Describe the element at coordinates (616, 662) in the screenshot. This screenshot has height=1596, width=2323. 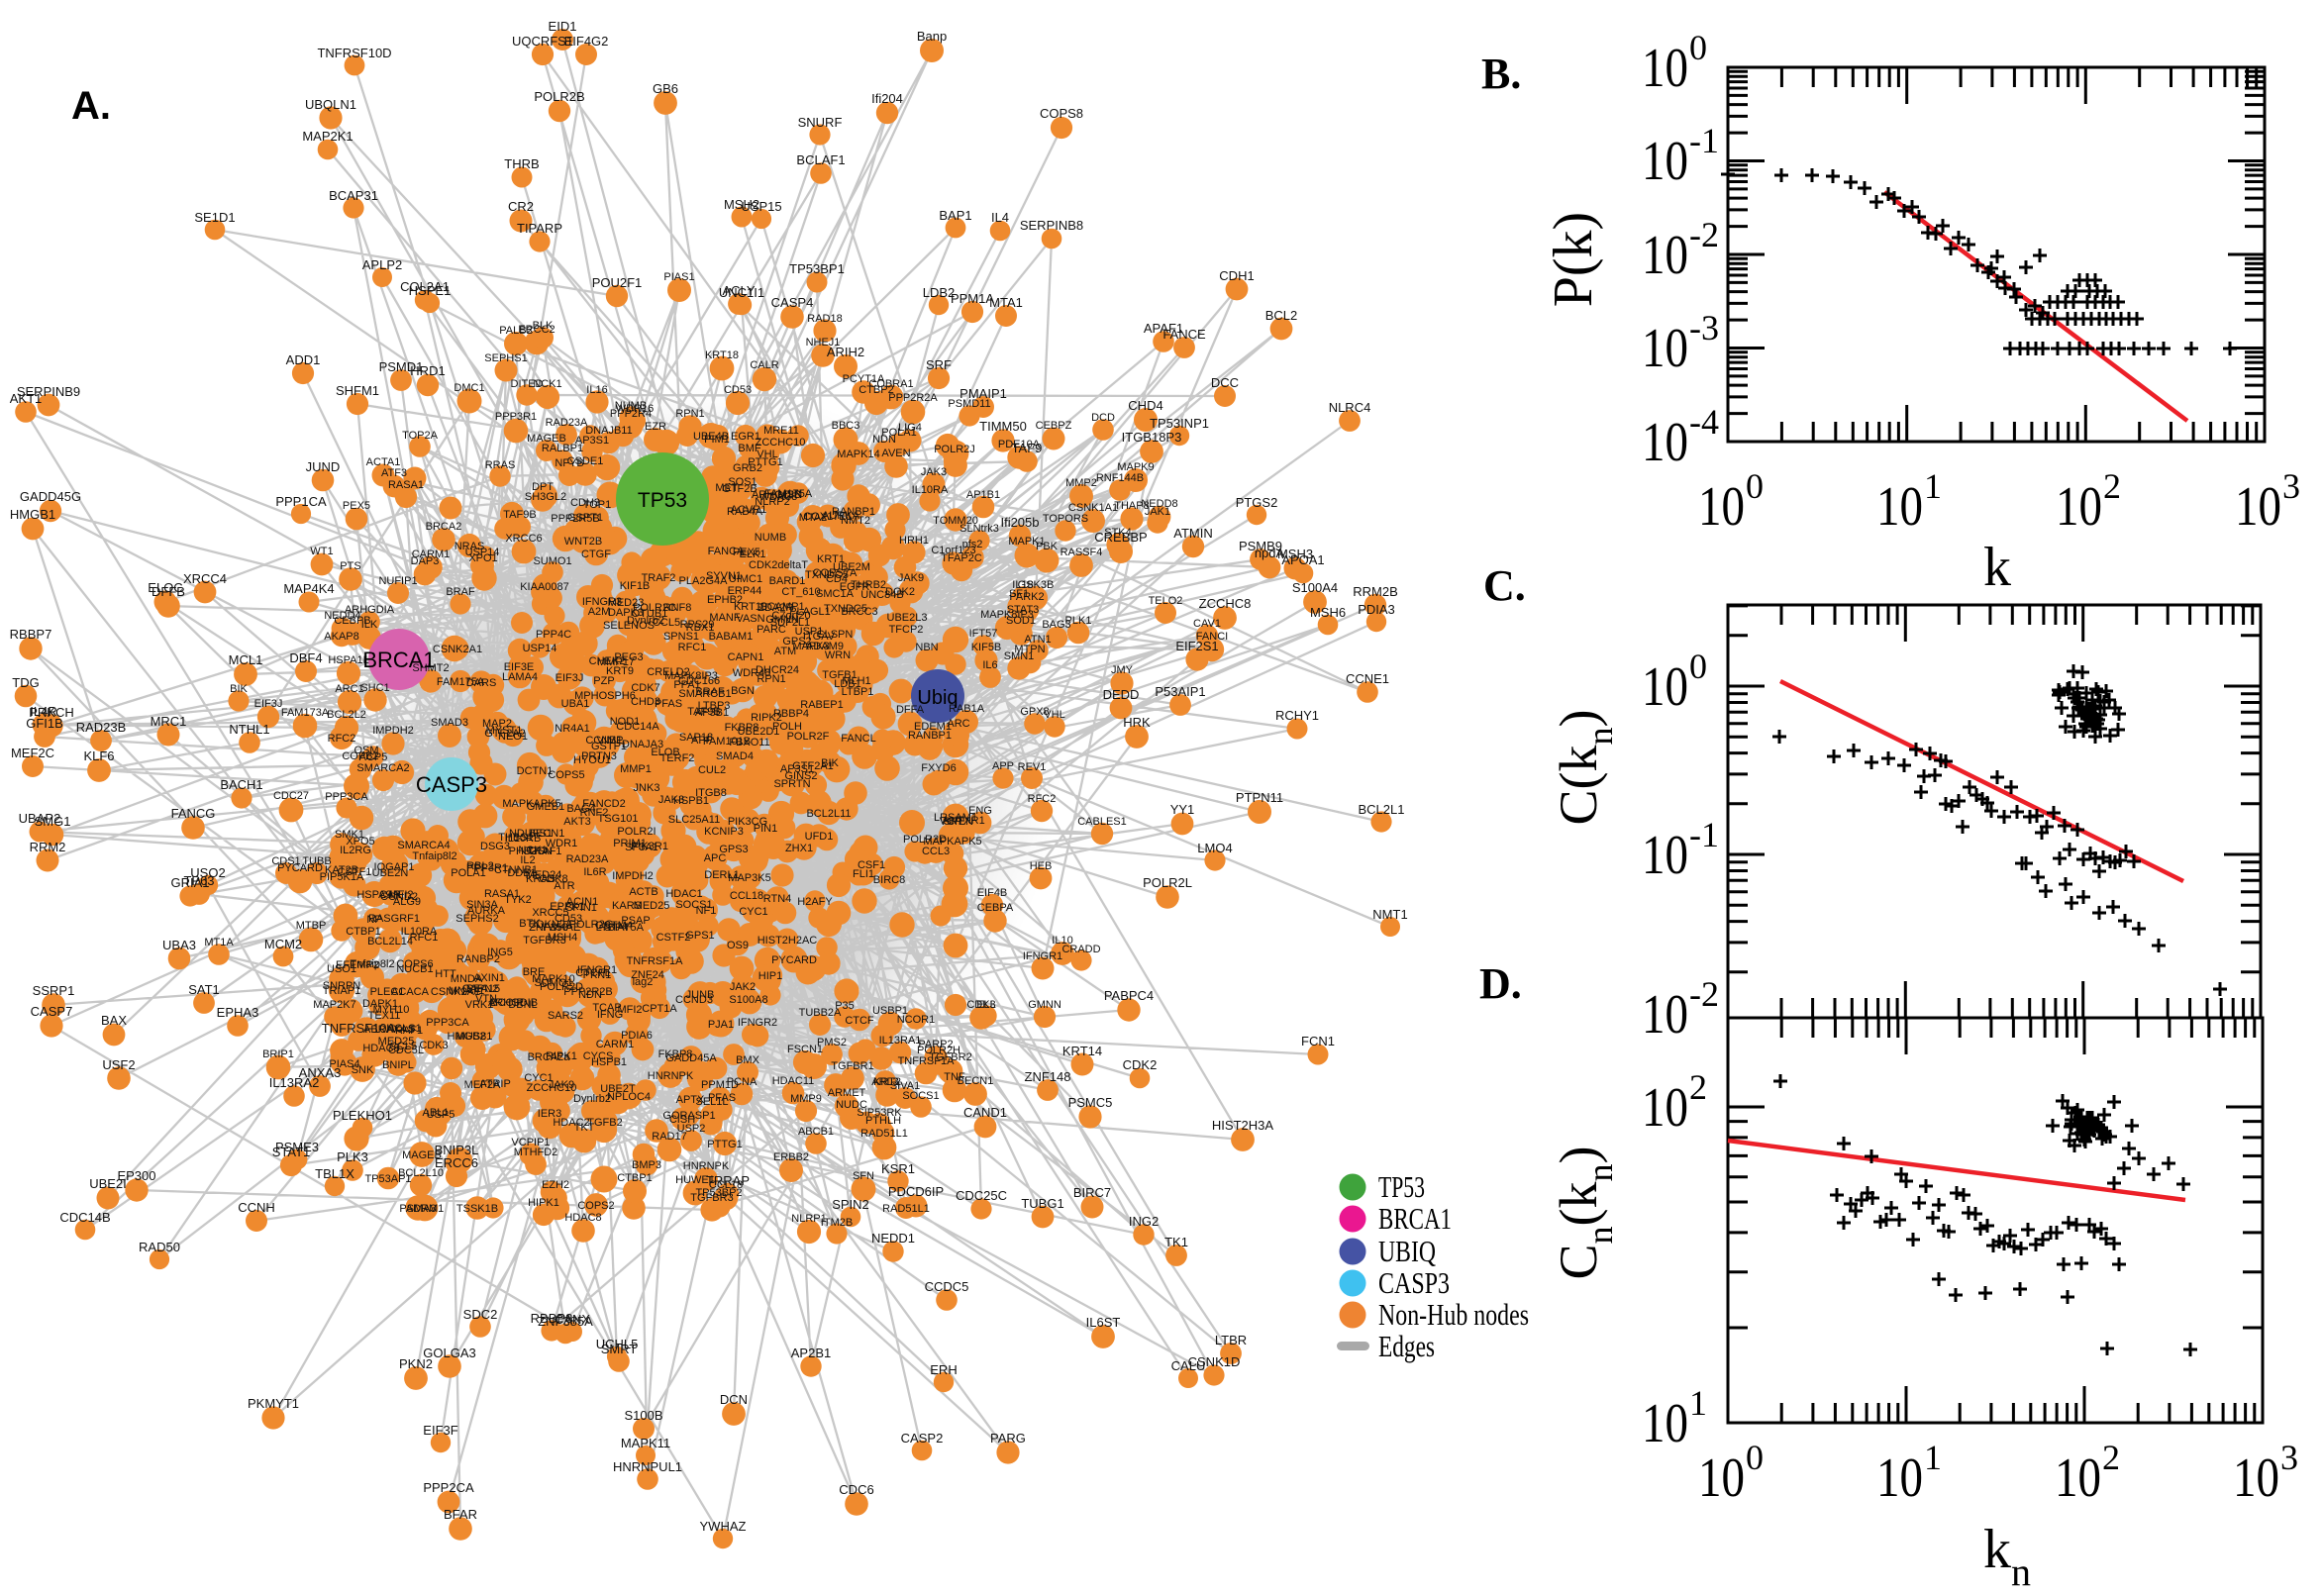
I see `svg-text: MMP17` at that location.